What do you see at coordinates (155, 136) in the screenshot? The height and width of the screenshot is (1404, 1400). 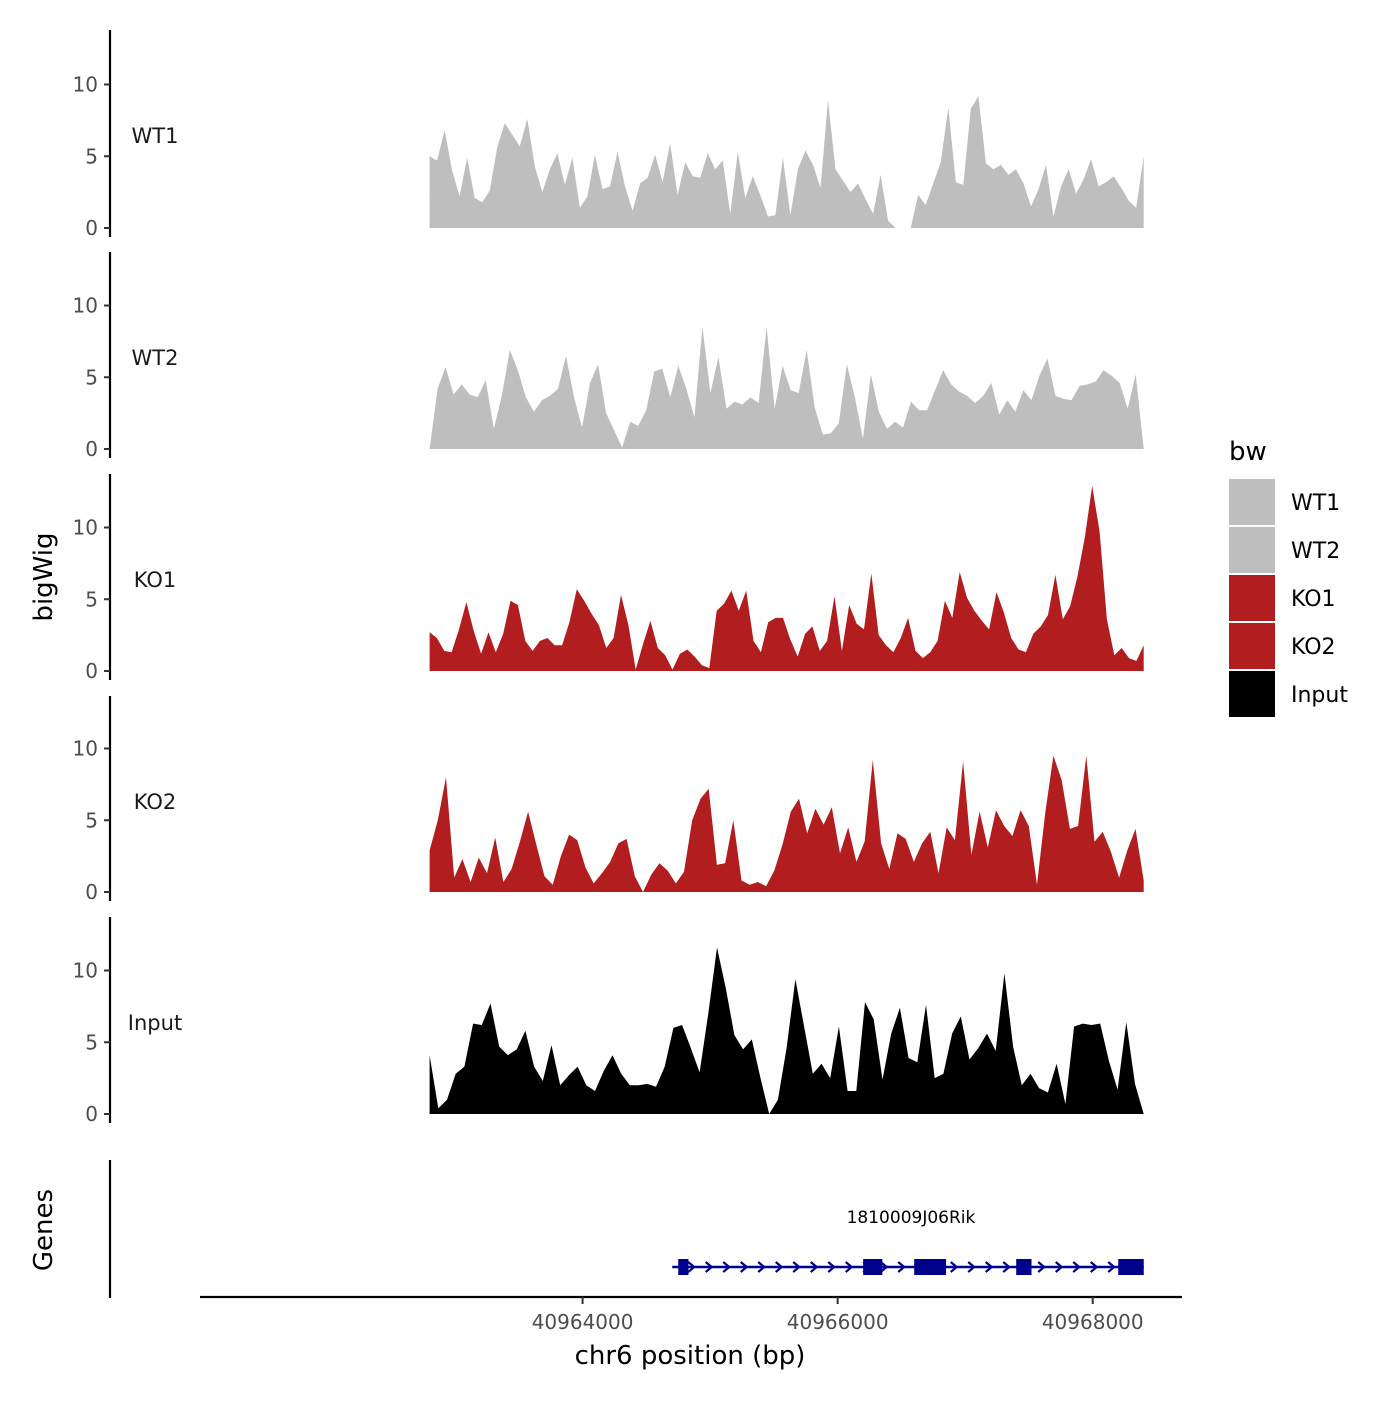 I see `track-label-wt1: WT1` at bounding box center [155, 136].